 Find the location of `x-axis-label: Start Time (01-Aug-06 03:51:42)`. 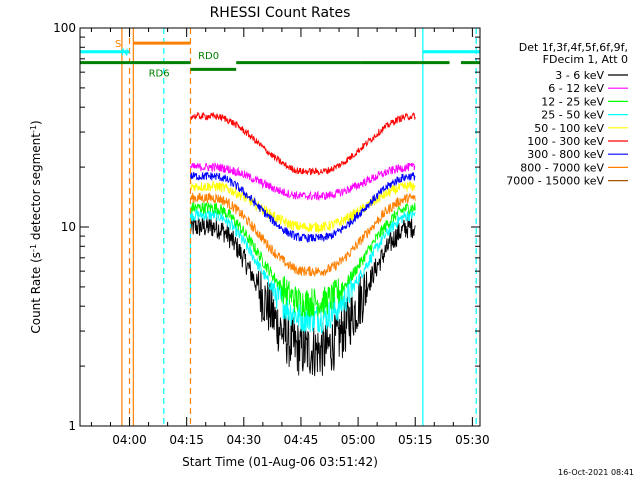

x-axis-label: Start Time (01-Aug-06 03:51:42) is located at coordinates (280, 462).